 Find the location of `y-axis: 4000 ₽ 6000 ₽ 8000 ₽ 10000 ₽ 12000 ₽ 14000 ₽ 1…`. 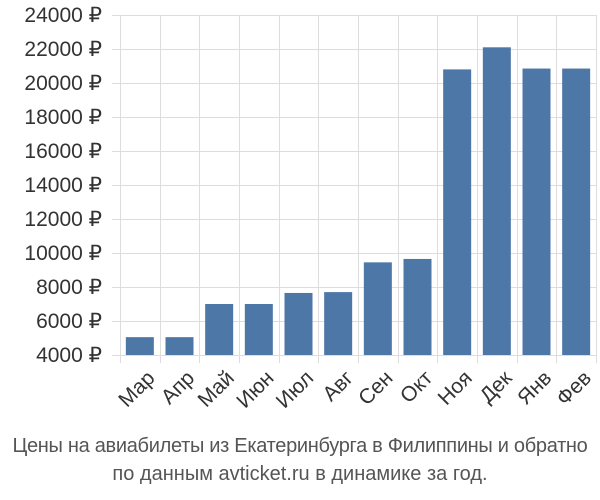

y-axis: 4000 ₽ 6000 ₽ 8000 ₽ 10000 ₽ 12000 ₽ 14000 ₽ 1… is located at coordinates (63, 185).